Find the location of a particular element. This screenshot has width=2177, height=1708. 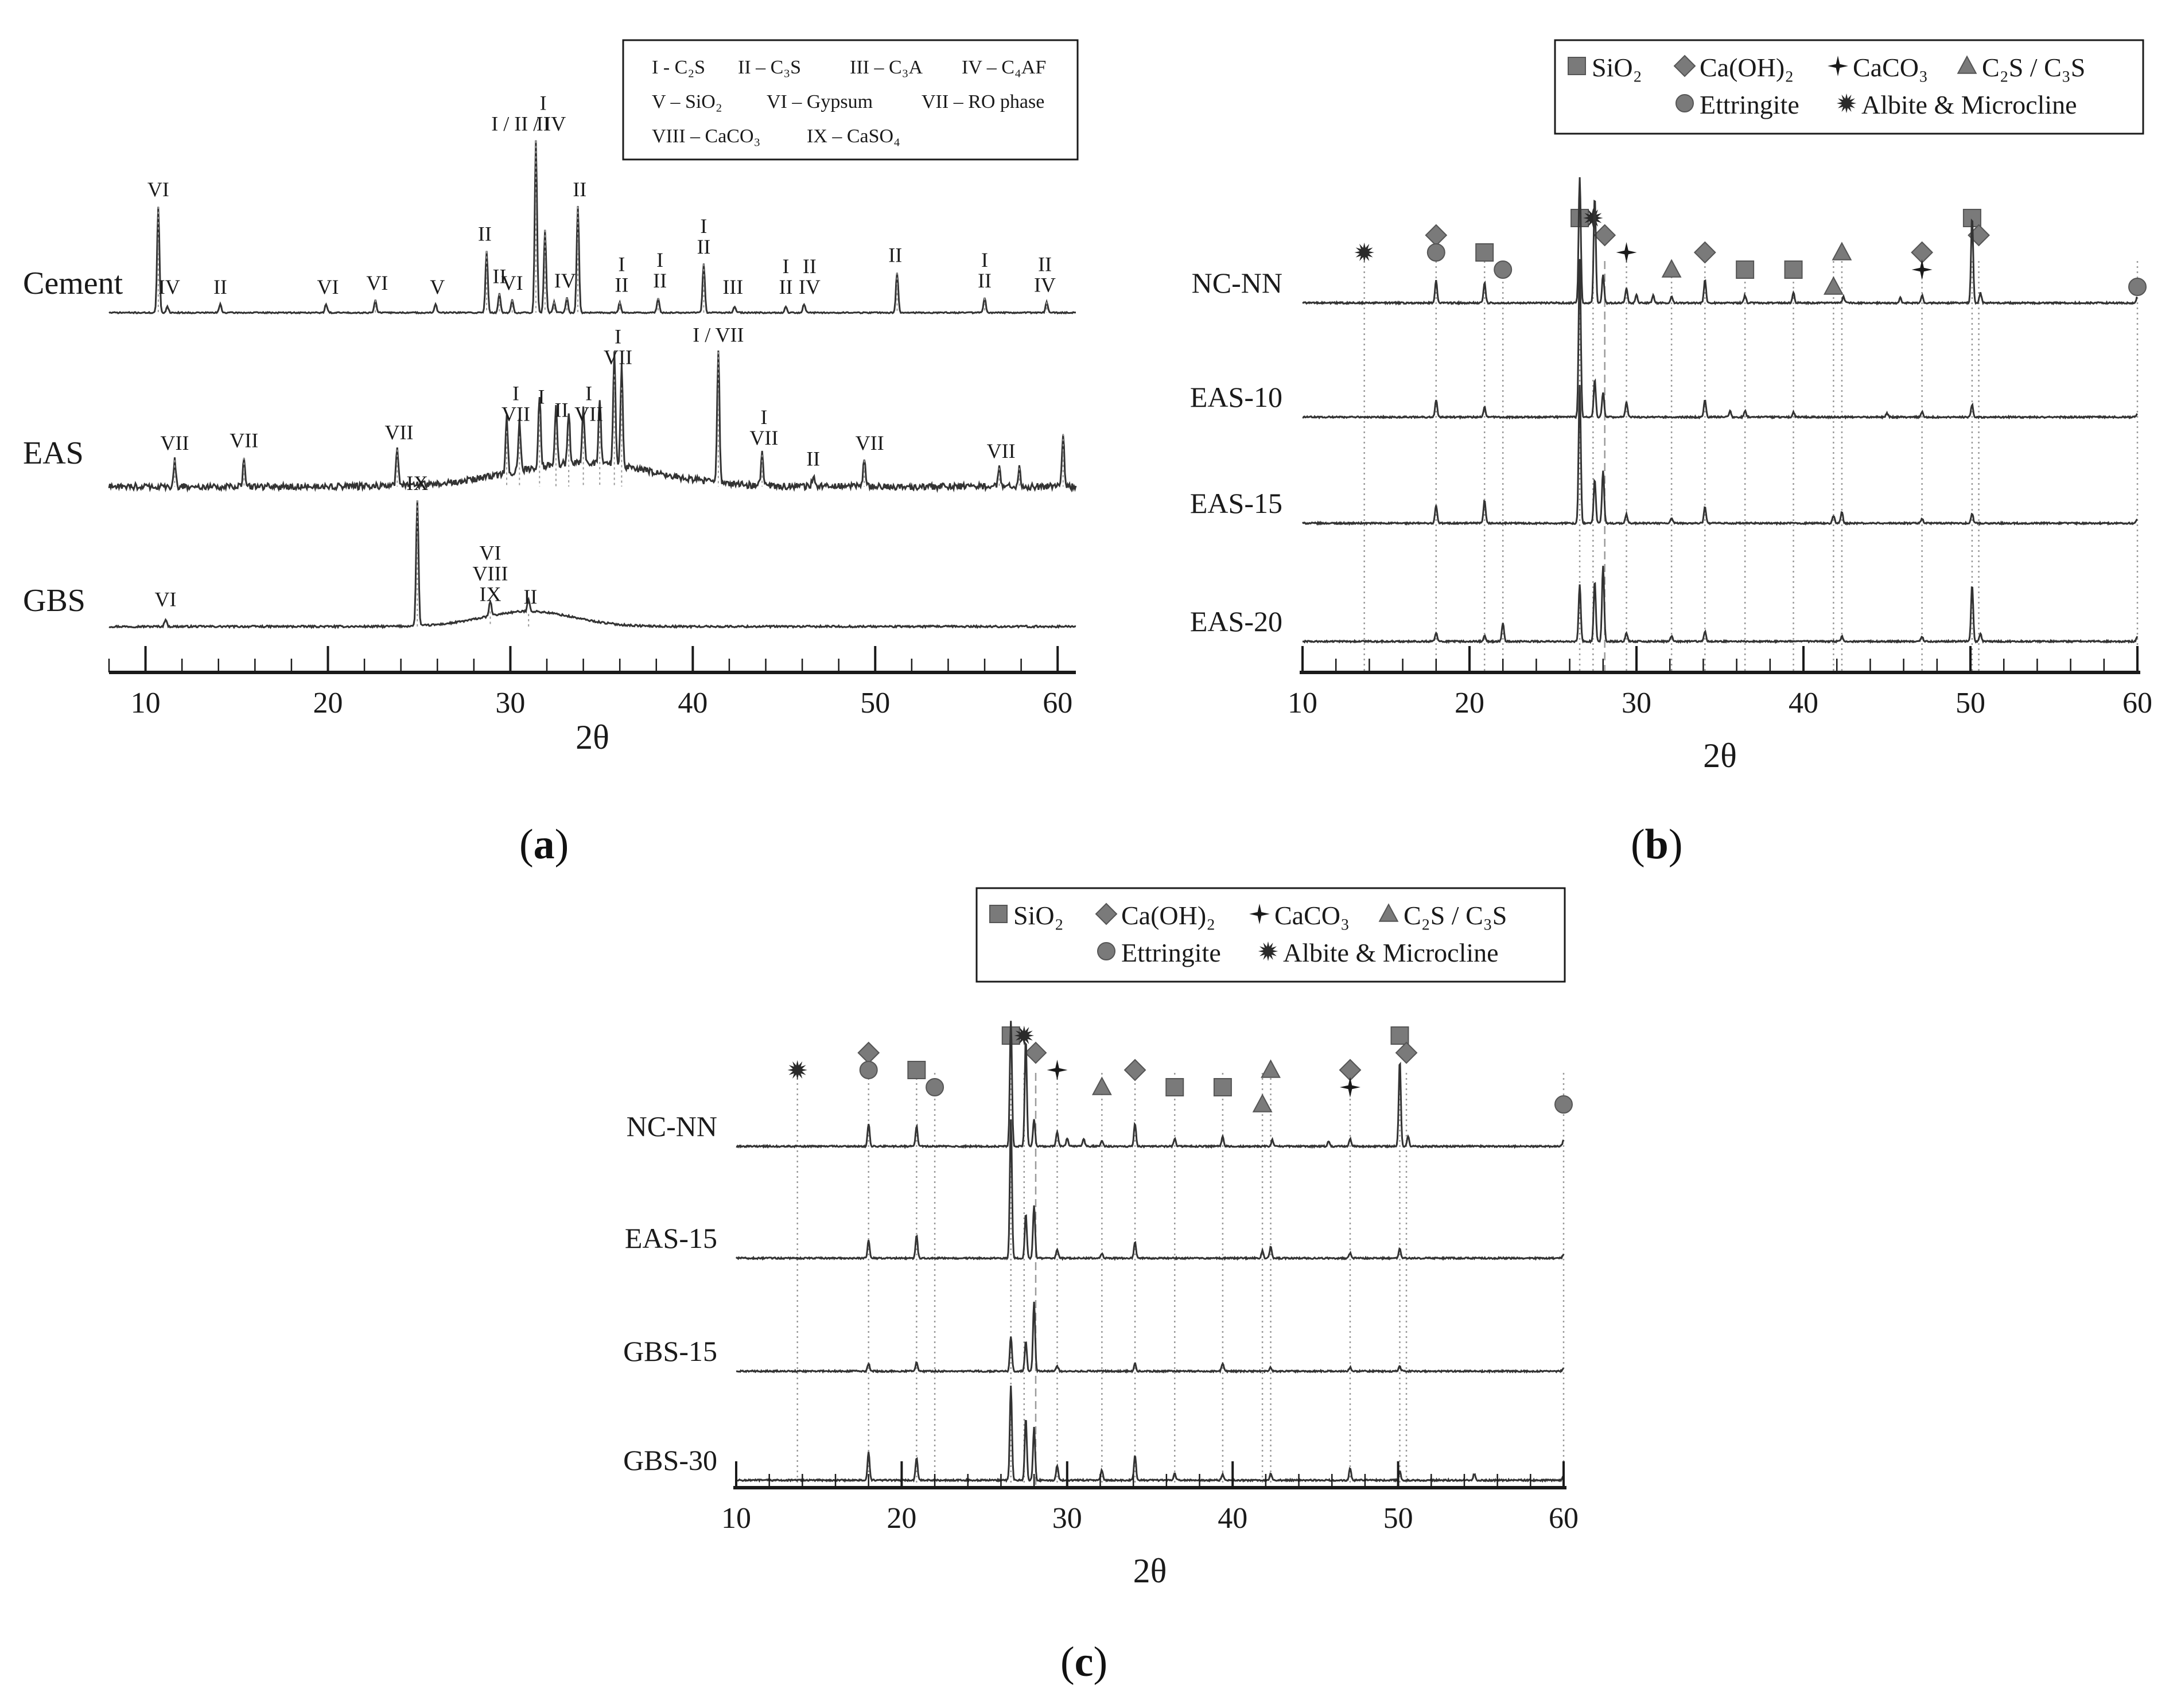

panel-a-legend-box is located at coordinates (850, 100).